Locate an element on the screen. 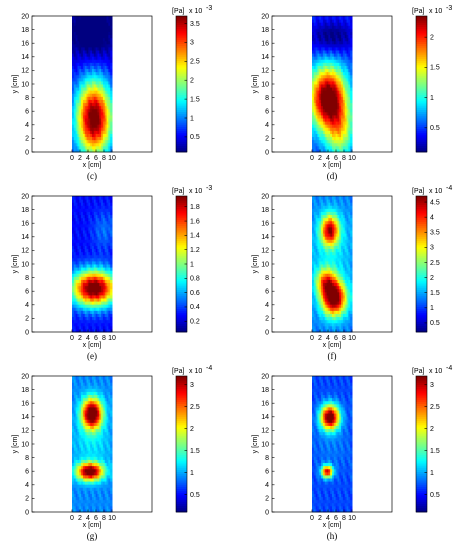 This screenshot has width=463, height=550. colorbar-unit: [Pa] is located at coordinates (178, 11).